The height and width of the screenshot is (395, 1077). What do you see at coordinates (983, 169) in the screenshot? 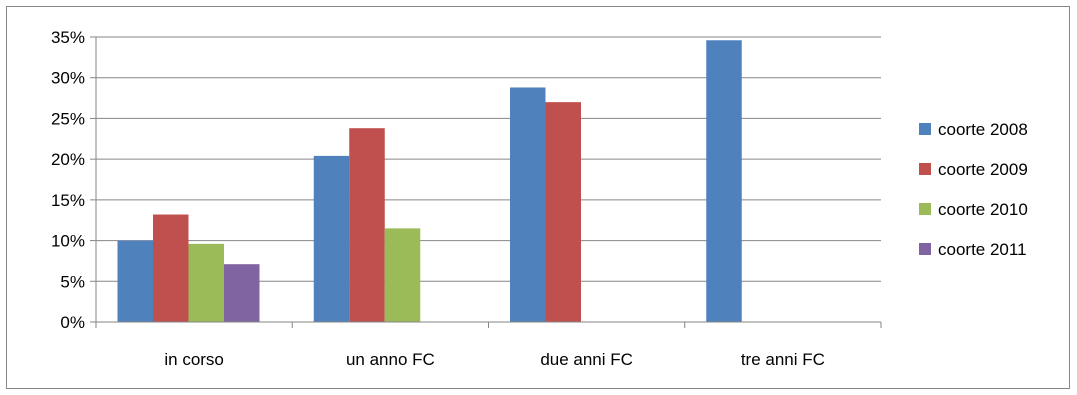
I see `legend-label: coorte 2009` at bounding box center [983, 169].